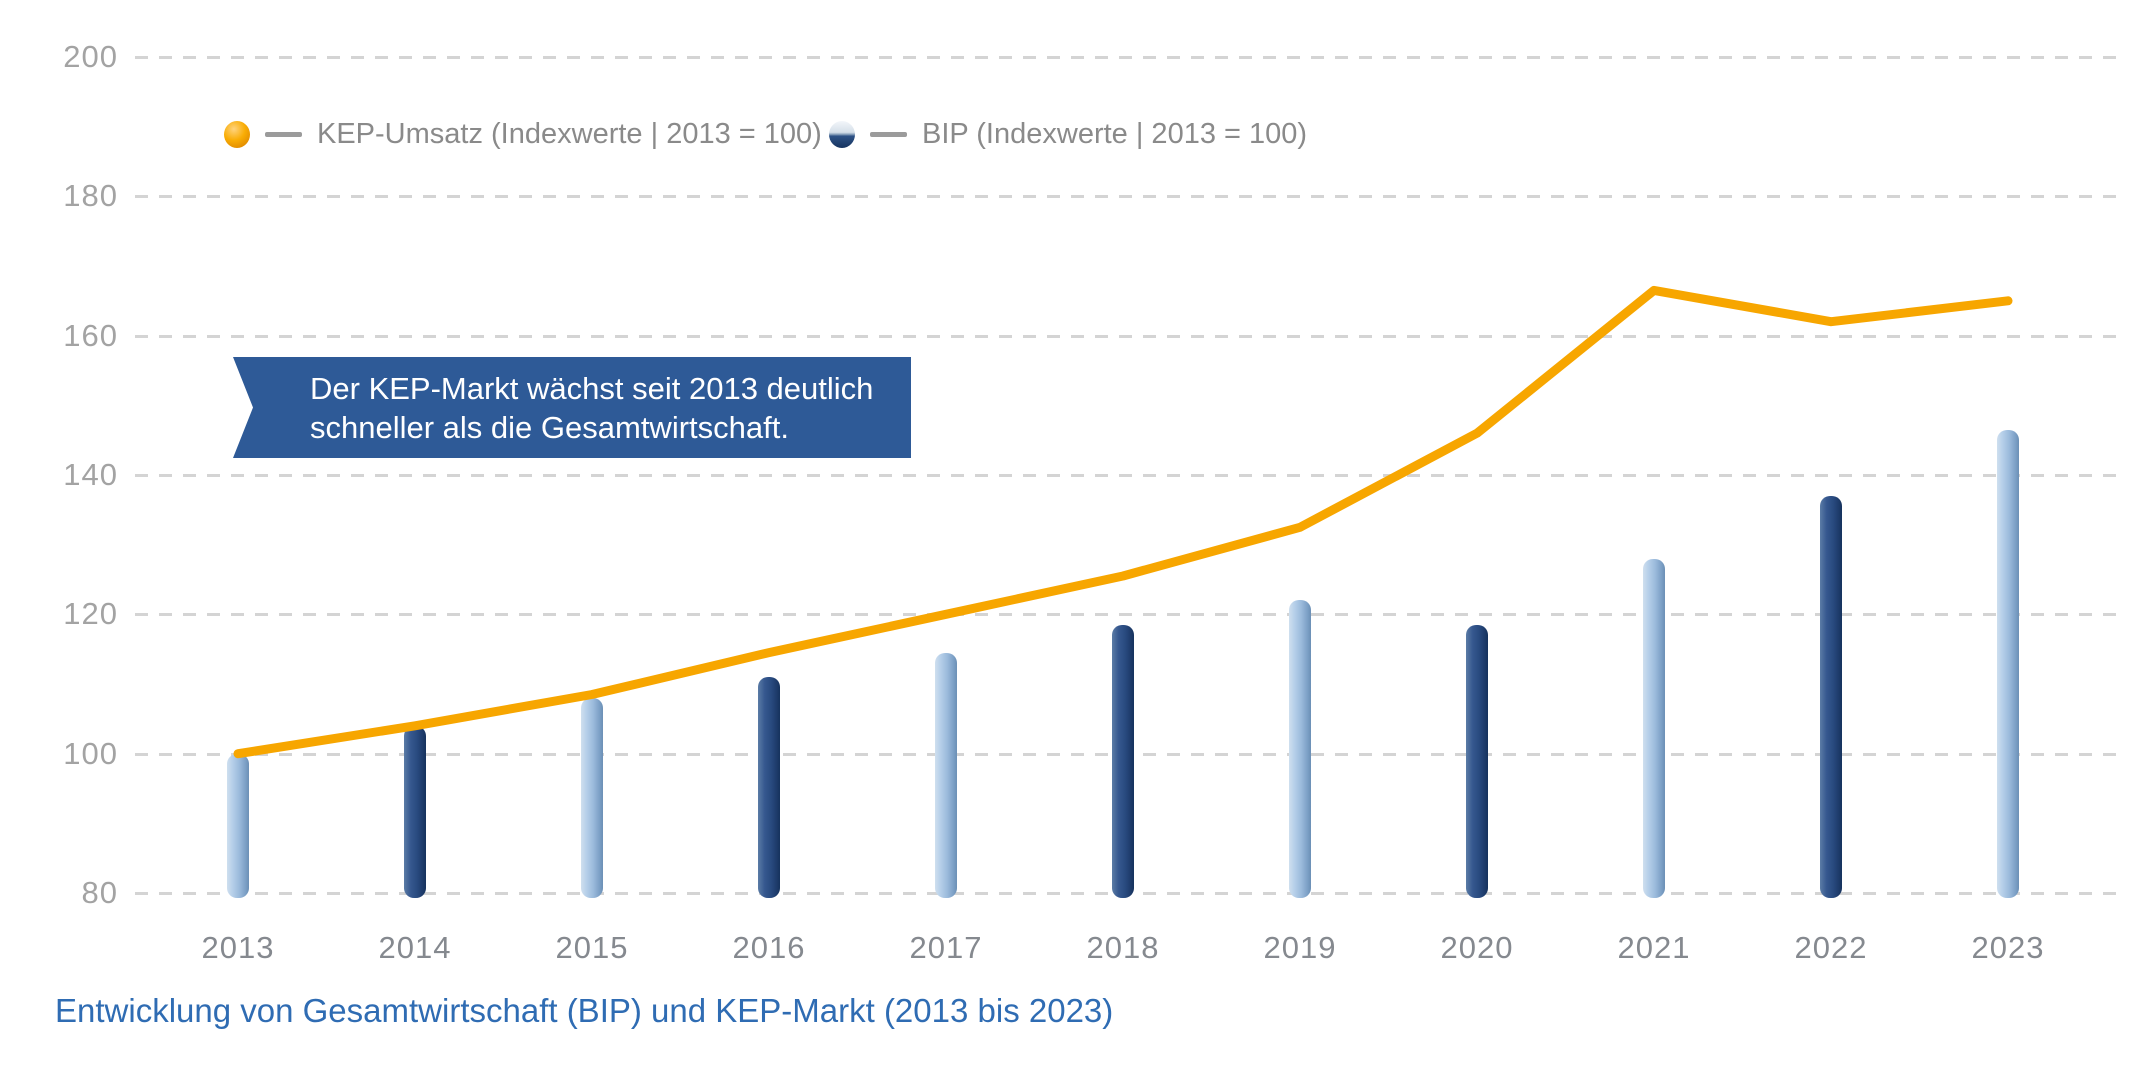 The image size is (2150, 1068). I want to click on x-tick-label-2022: 2022, so click(1831, 947).